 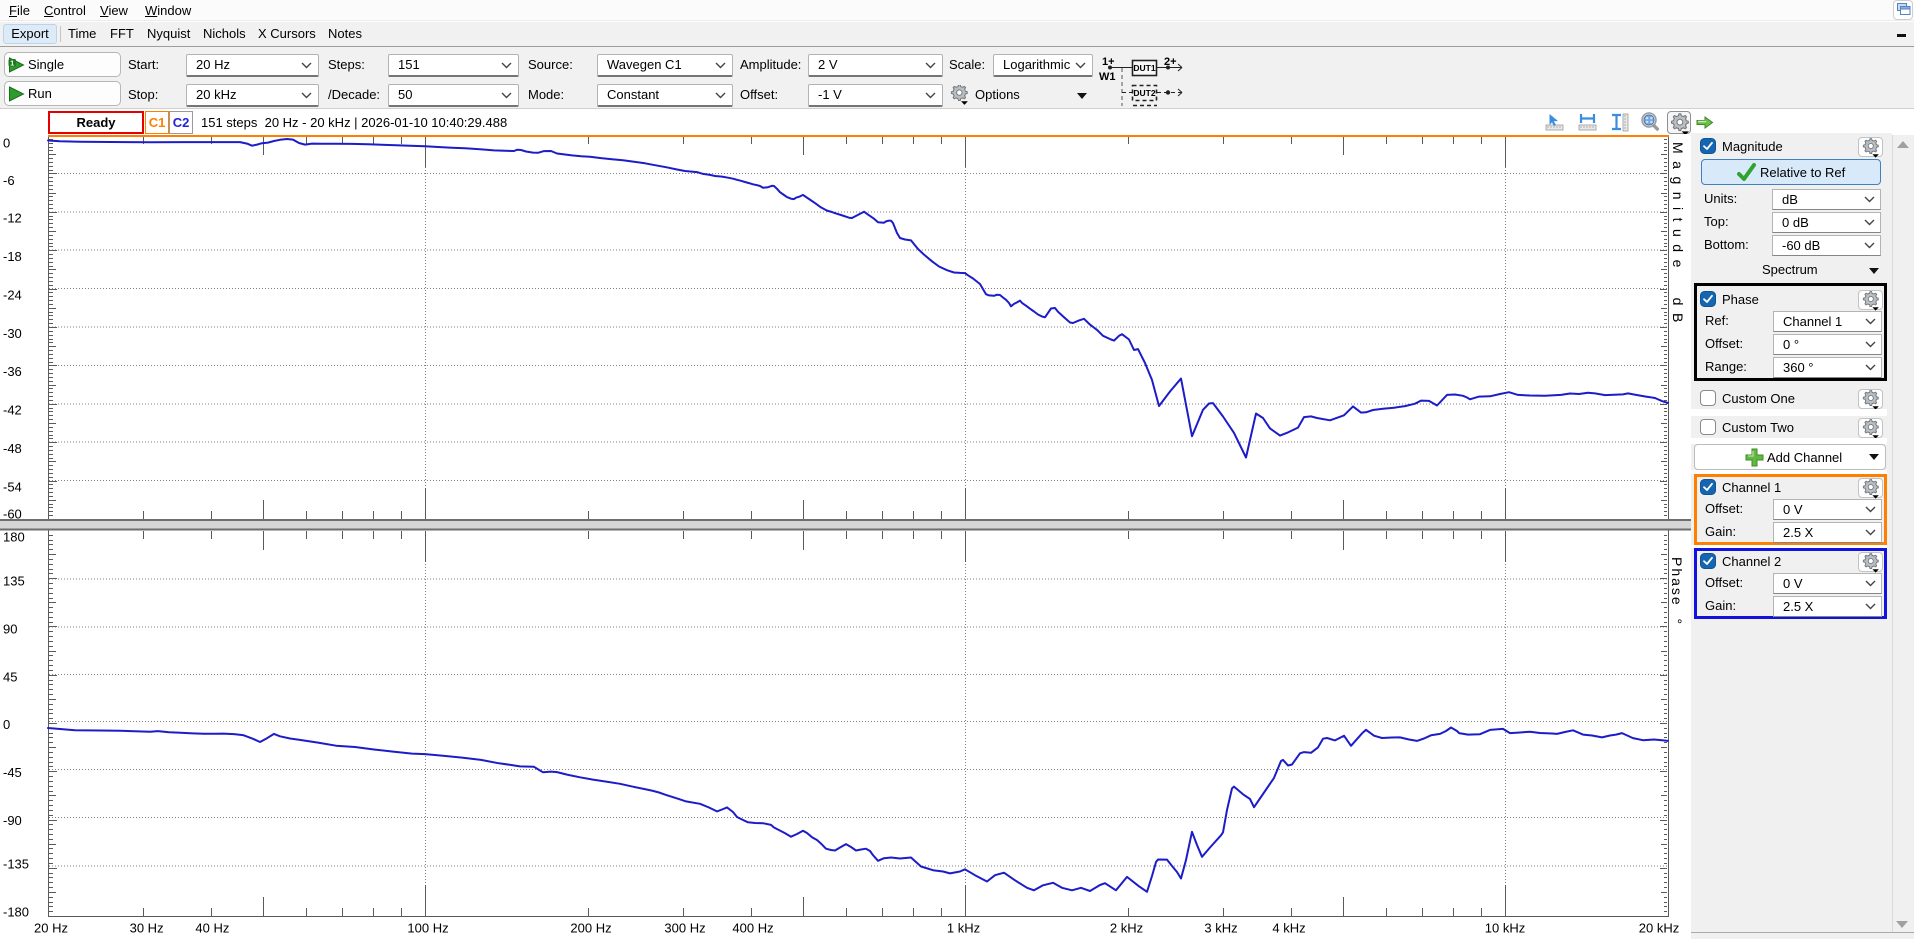 What do you see at coordinates (12, 295) in the screenshot?
I see `svg-text: -24` at bounding box center [12, 295].